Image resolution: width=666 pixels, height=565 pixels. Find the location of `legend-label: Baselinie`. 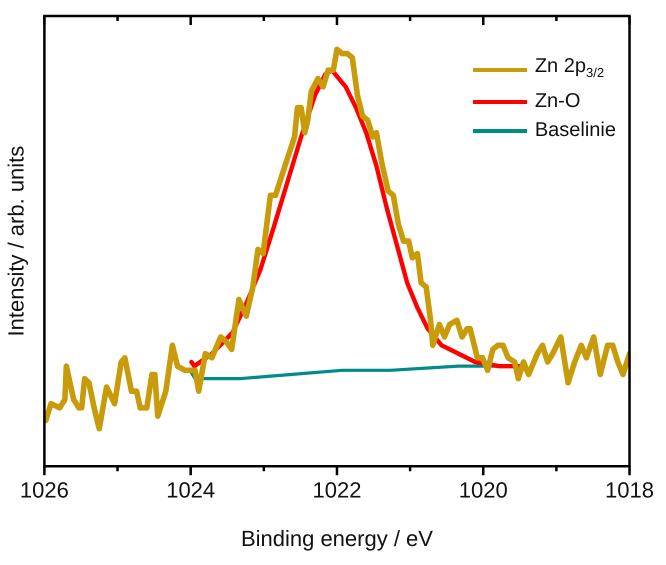

legend-label: Baselinie is located at coordinates (575, 130).